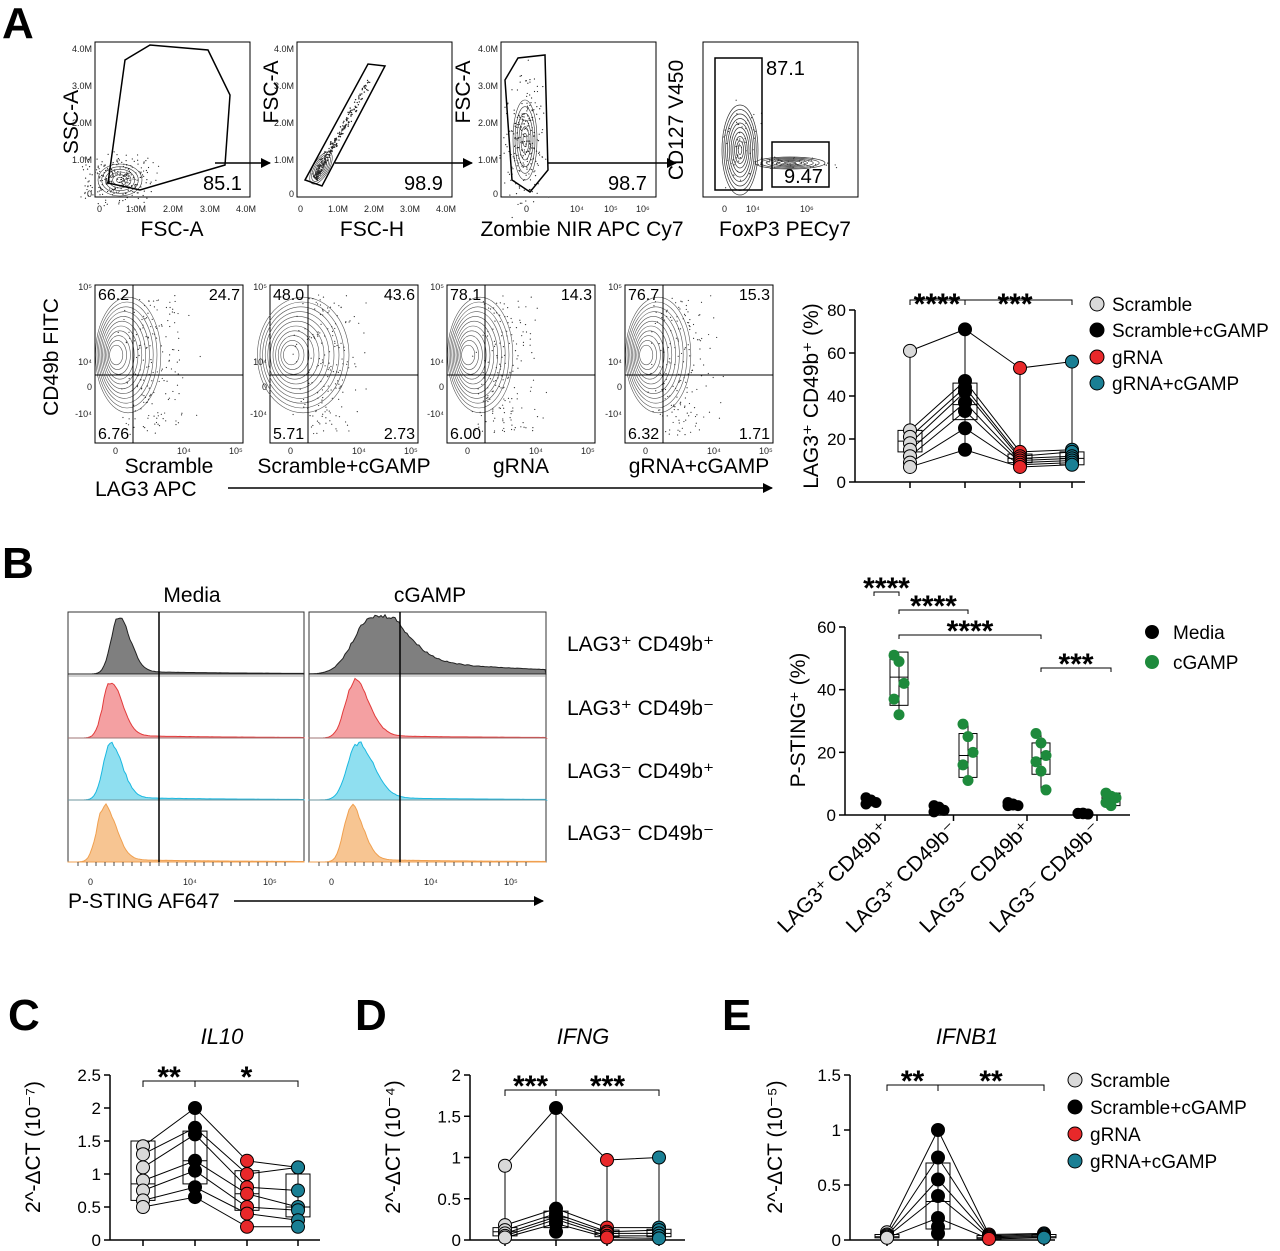  Describe the element at coordinates (754, 434) in the screenshot. I see `quadrant-value-lower-right: 1.71` at that location.